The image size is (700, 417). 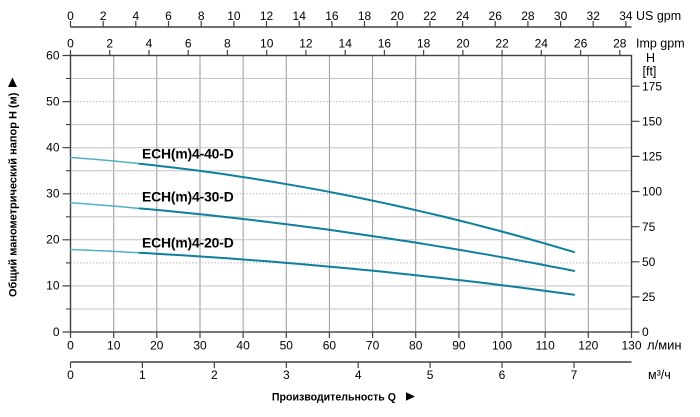 I want to click on svg-text: 70, so click(x=373, y=345).